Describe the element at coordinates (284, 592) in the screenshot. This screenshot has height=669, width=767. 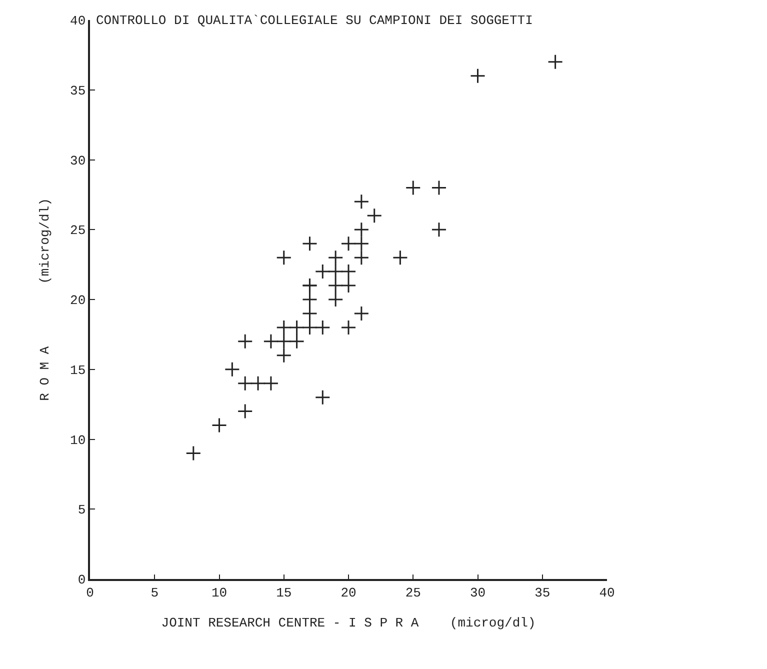
I see `x-tick-label: 15` at that location.